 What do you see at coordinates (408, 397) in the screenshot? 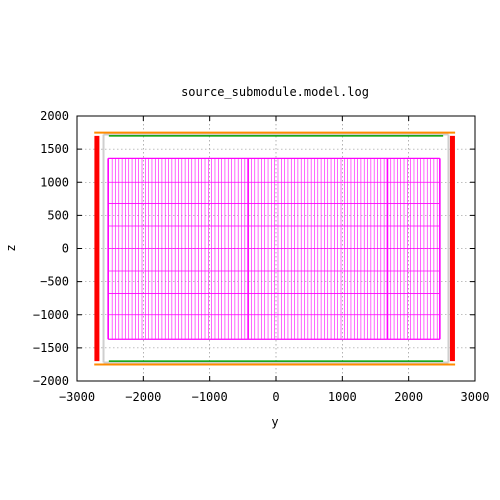
I see `x-tick-label: 2000` at bounding box center [408, 397].